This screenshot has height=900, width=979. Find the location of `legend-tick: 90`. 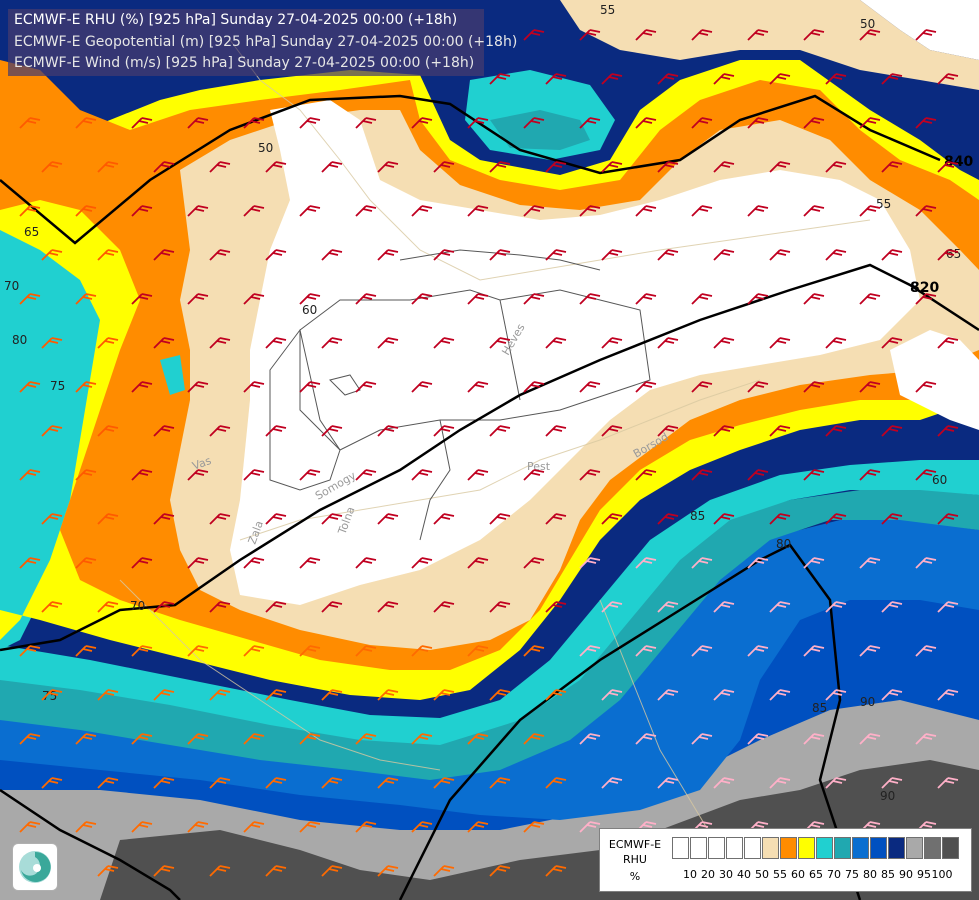

legend-tick: 90 is located at coordinates (906, 874).